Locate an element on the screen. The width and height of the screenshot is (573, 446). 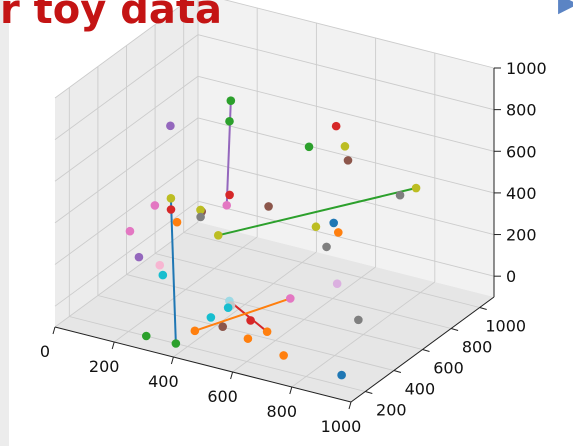
y-tick-label: 400 is located at coordinates (420, 389).